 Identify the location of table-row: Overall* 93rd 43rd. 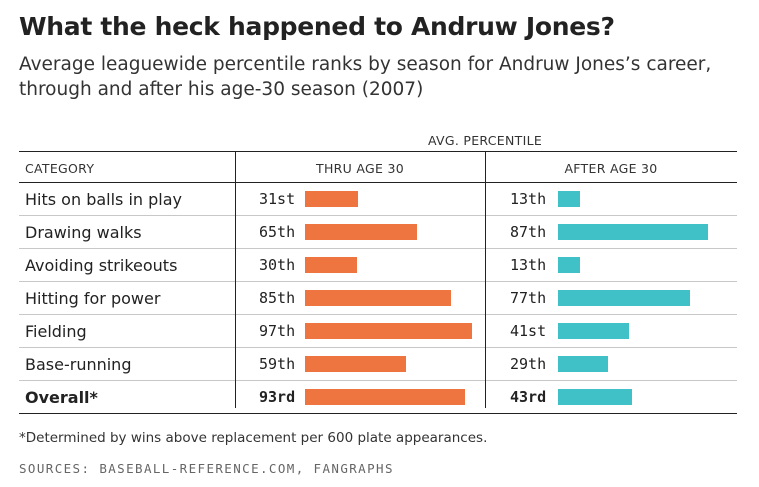
(378, 397).